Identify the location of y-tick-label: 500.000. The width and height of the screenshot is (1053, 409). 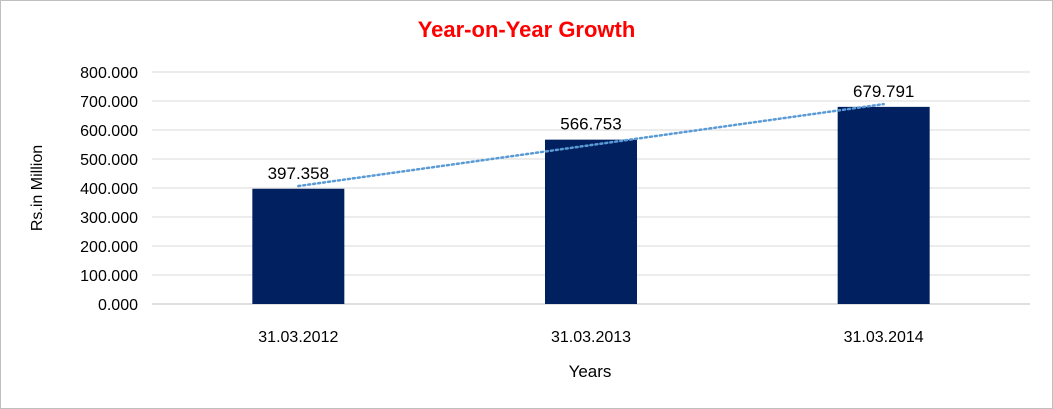
(109, 160).